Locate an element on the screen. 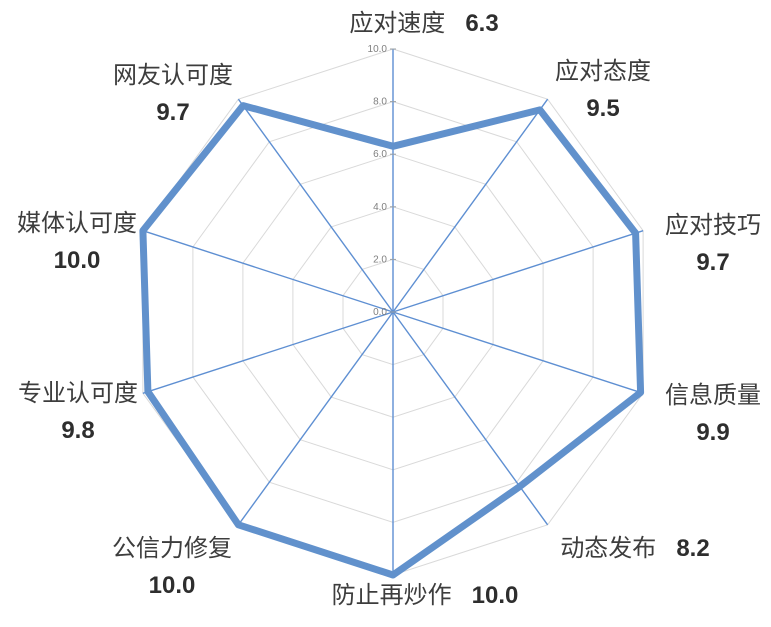 Image resolution: width=771 pixels, height=627 pixels. category-label-dongtai-fabu: 动态发布 8.2 is located at coordinates (635, 549).